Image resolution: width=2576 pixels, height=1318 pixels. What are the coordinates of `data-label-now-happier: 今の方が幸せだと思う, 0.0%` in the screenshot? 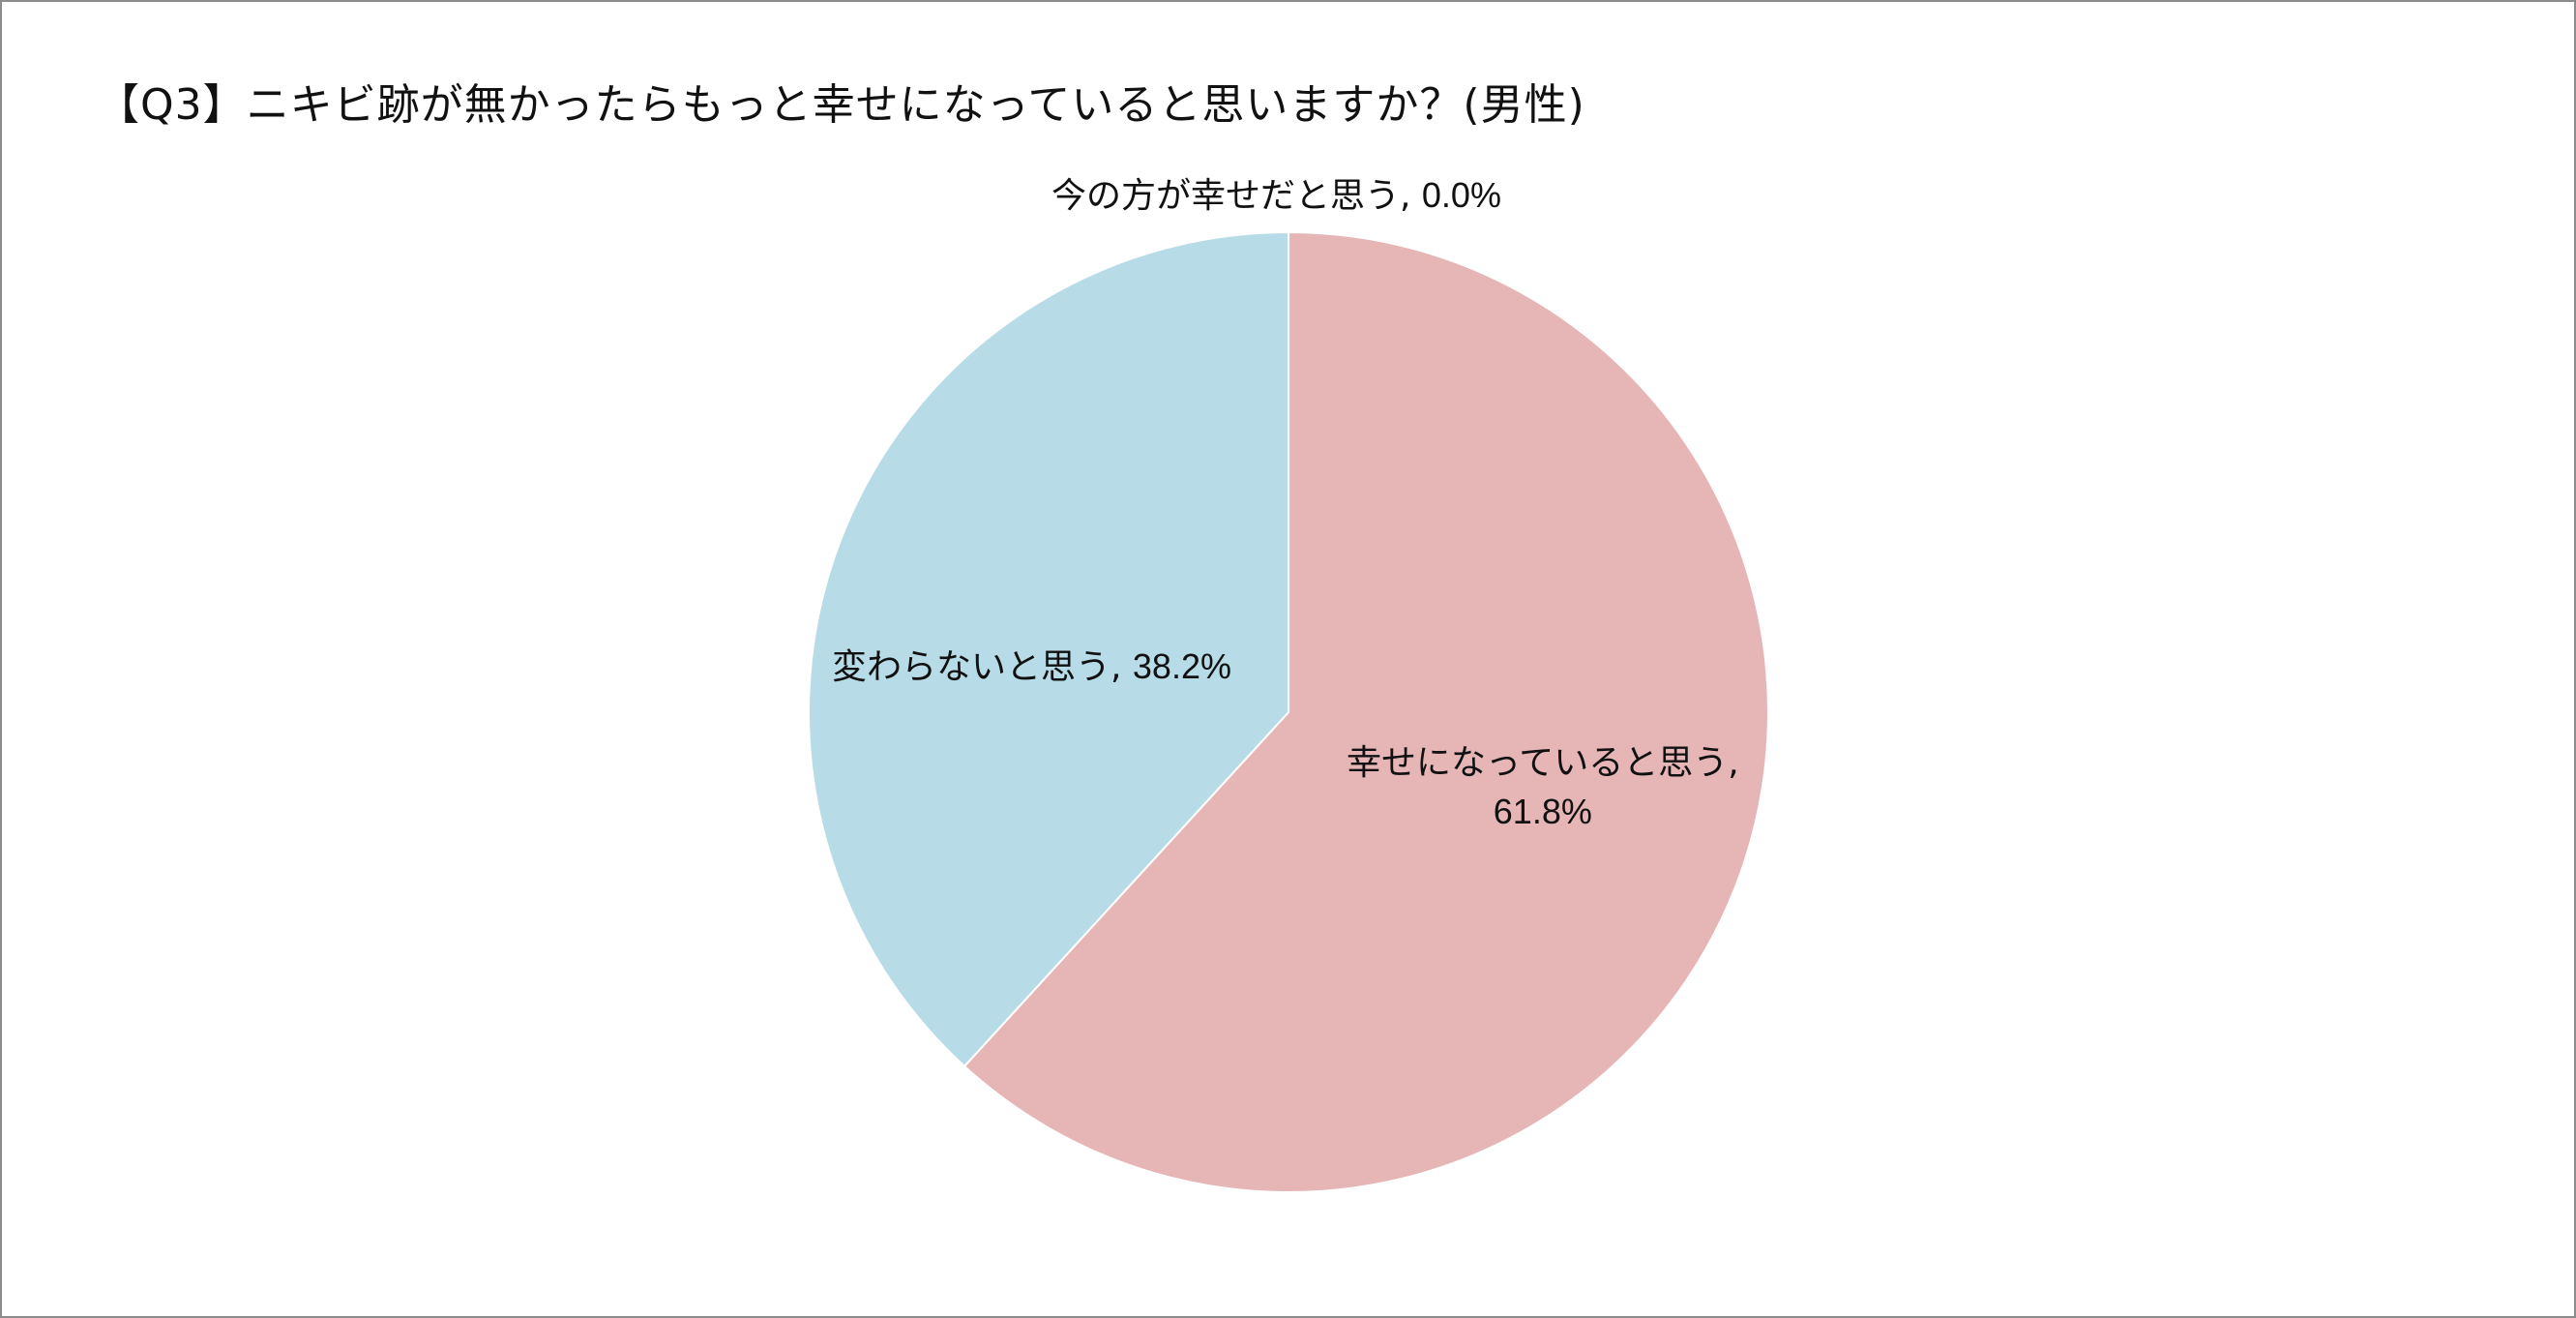 It's located at (1276, 195).